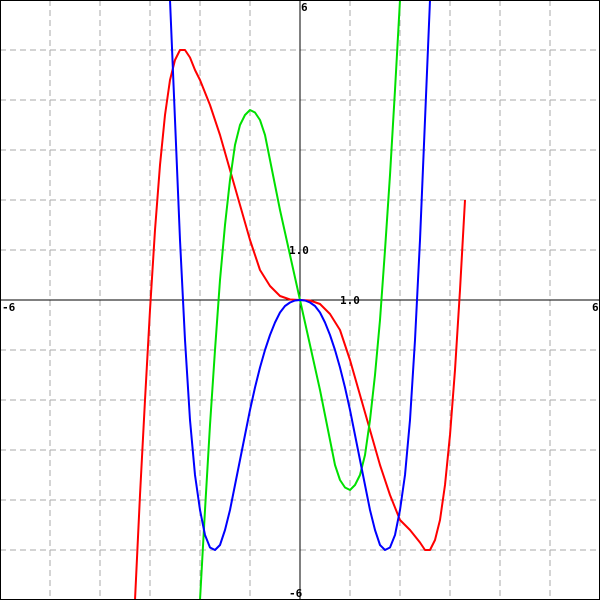 This screenshot has height=600, width=600. Describe the element at coordinates (304, 7) in the screenshot. I see `y-max-label: 6` at that location.